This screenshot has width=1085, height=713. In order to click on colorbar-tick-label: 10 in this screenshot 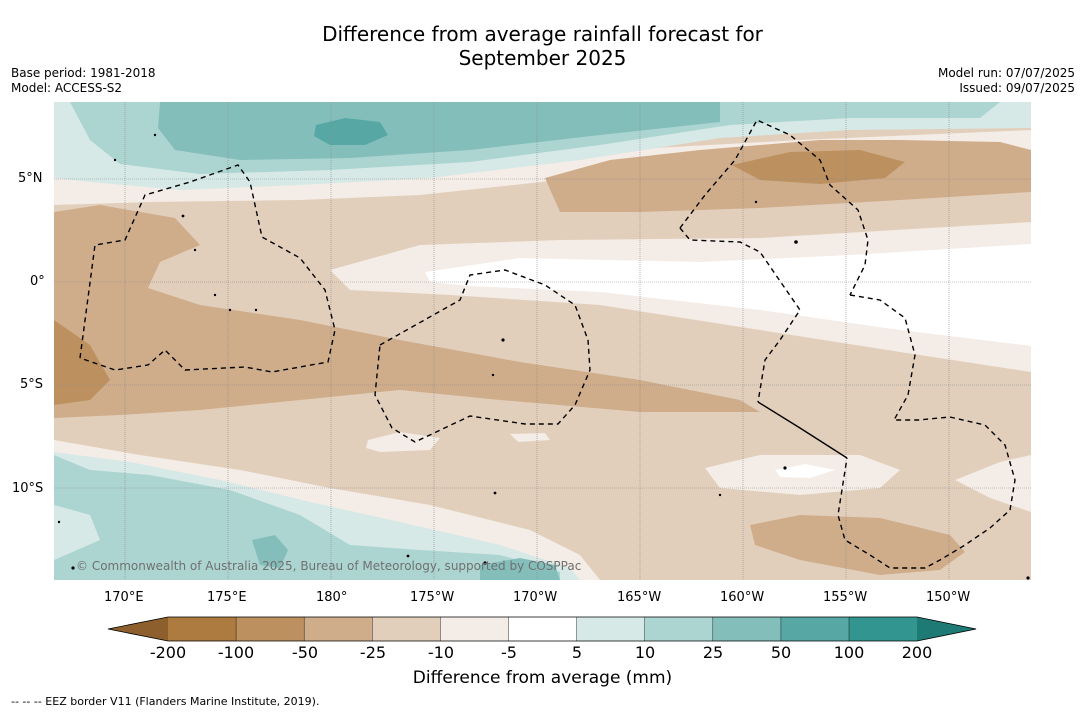, I will do `click(645, 652)`.